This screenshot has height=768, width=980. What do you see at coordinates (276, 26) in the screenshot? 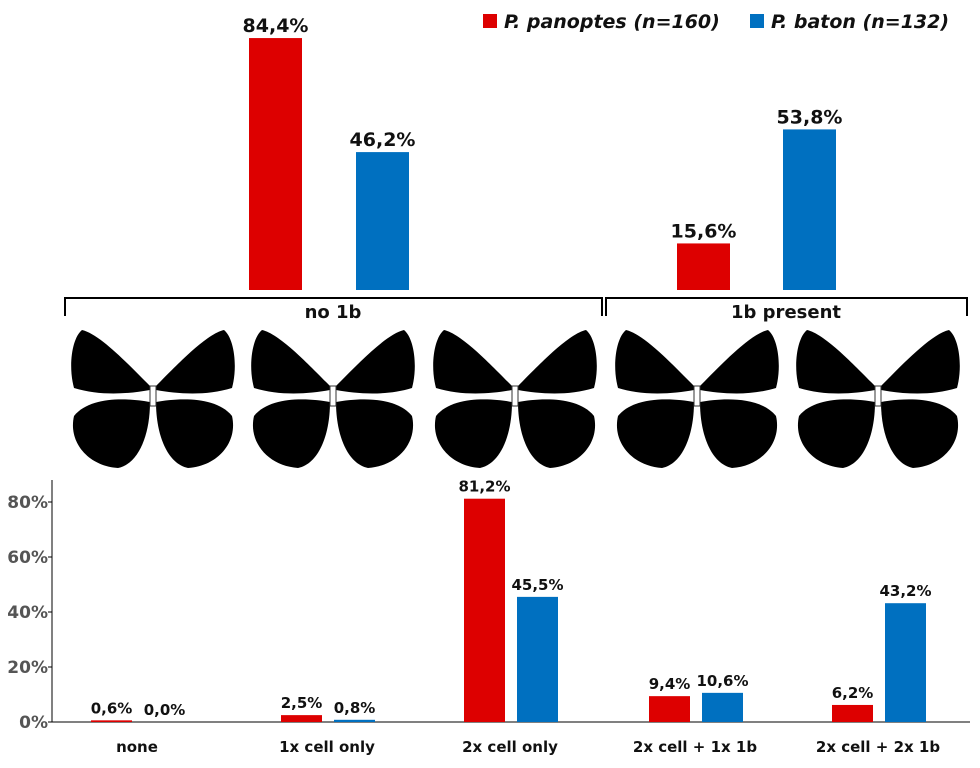
I see `value-label: 84,4%` at bounding box center [276, 26].